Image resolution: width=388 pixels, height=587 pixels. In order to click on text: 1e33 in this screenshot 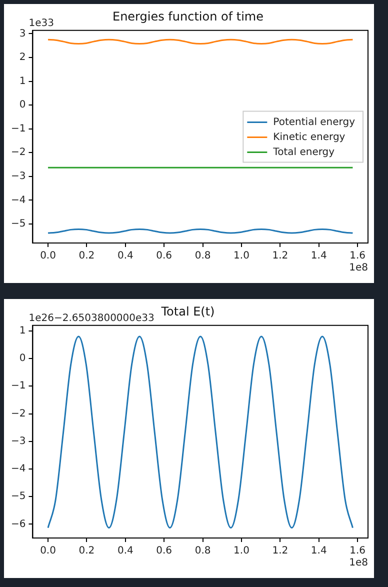, I will do `click(41, 23)`.